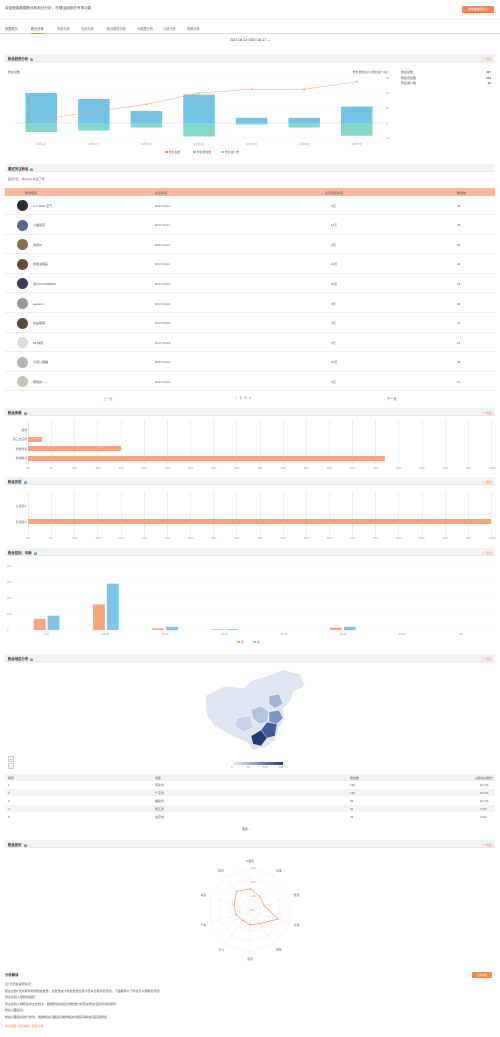 The width and height of the screenshot is (500, 1037). Describe the element at coordinates (482, 975) in the screenshot. I see `summary-button: 立即解析` at that location.